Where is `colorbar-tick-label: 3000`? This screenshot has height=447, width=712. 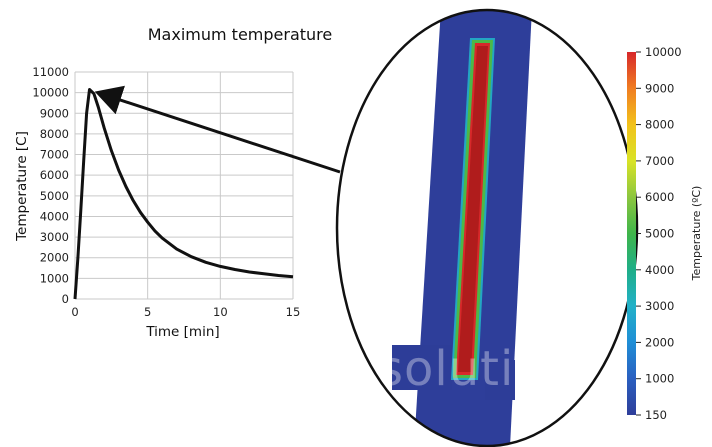
colorbar-tick-label: 3000 is located at coordinates (659, 306).